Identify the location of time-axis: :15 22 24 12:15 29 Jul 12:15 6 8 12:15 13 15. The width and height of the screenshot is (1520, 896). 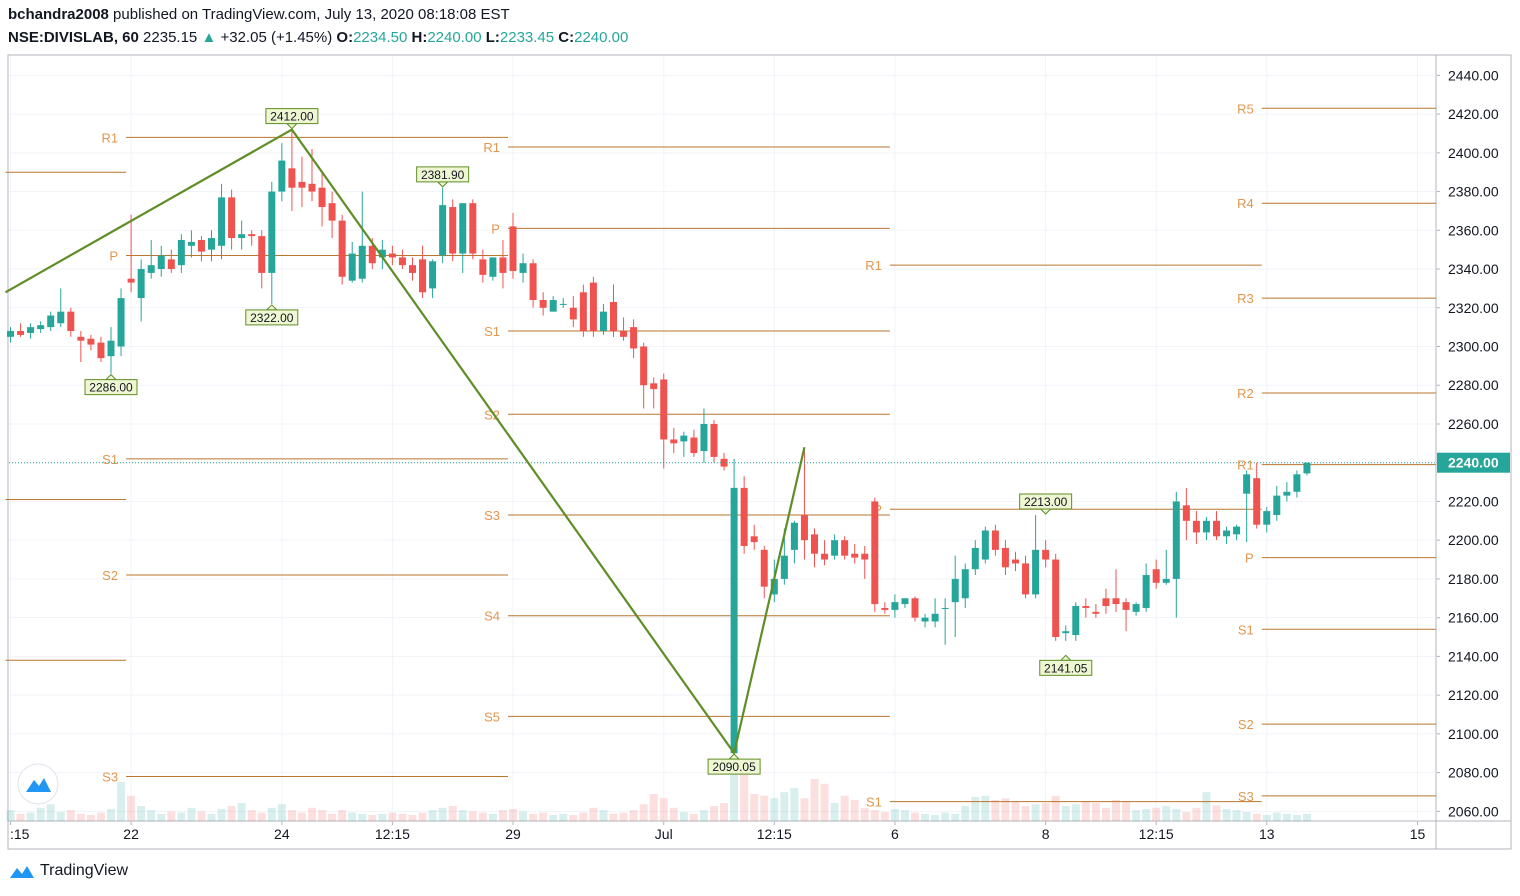
(717, 831).